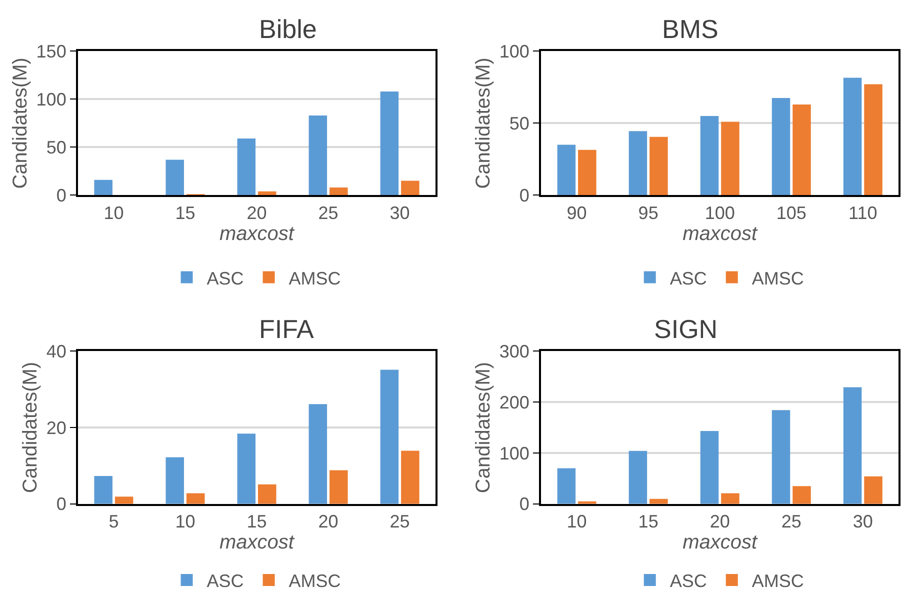 This screenshot has width=917, height=608. I want to click on x-tick-label: 90, so click(576, 212).